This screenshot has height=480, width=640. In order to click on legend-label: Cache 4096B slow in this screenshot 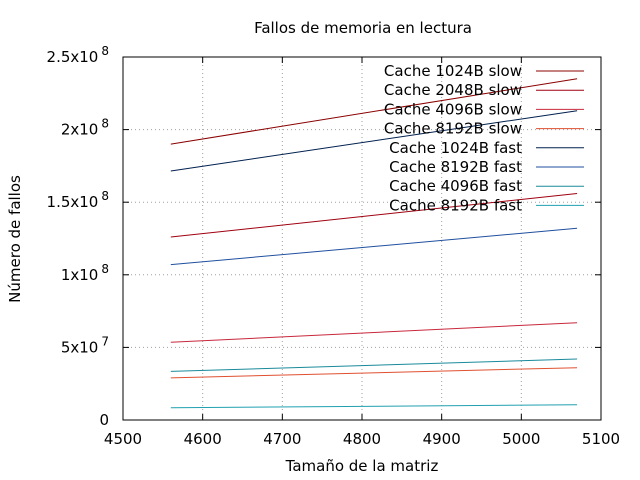, I will do `click(453, 109)`.